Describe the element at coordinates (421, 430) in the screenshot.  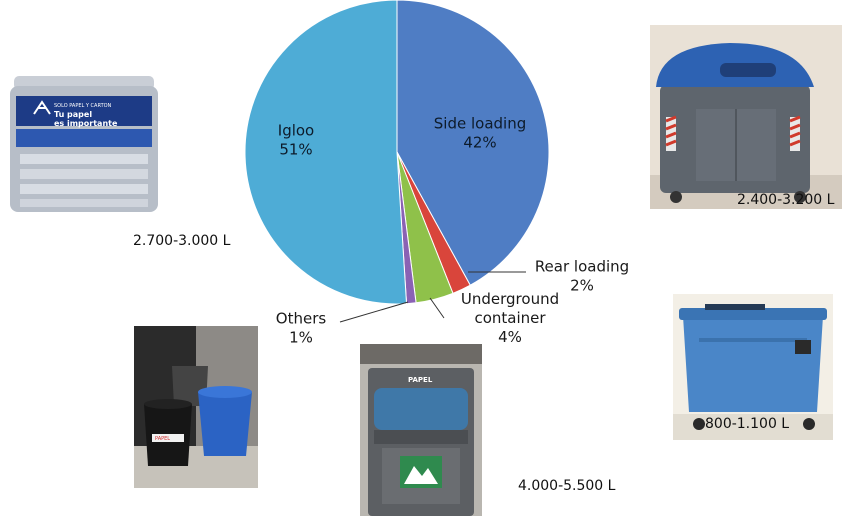
I see `underground-container-photo: PAPEL` at that location.